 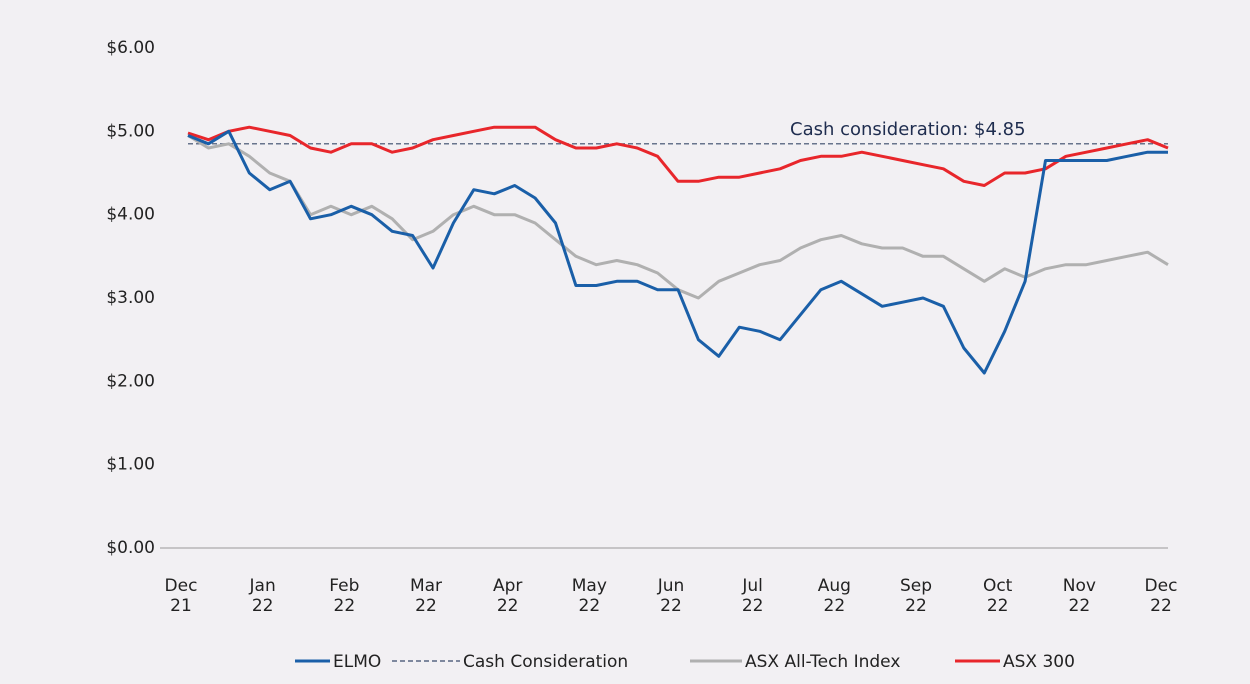 What do you see at coordinates (426, 596) in the screenshot?
I see `x-tick-label: Mar 22` at bounding box center [426, 596].